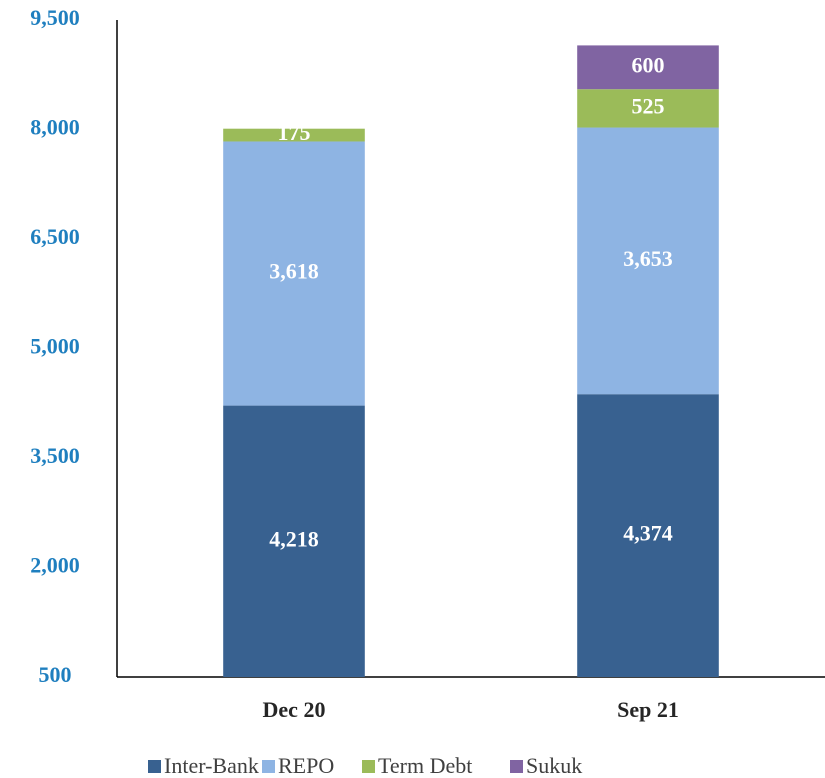 Image resolution: width=825 pixels, height=778 pixels. Describe the element at coordinates (294, 538) in the screenshot. I see `data-label: 4,218` at that location.